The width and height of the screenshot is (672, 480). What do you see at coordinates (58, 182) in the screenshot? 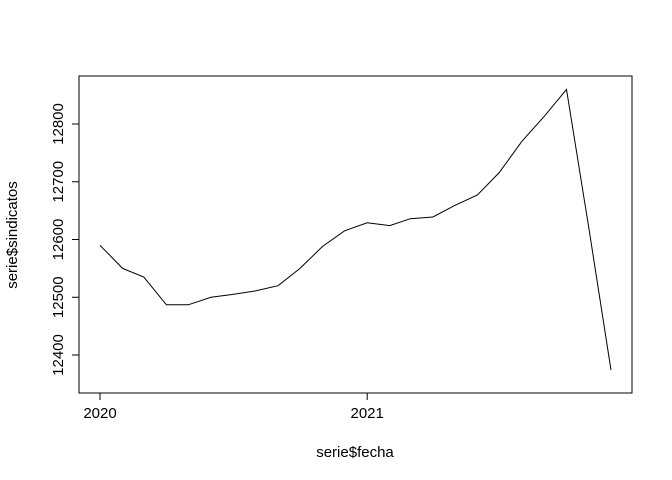
I see `y-tick-label: 12700` at bounding box center [58, 182].